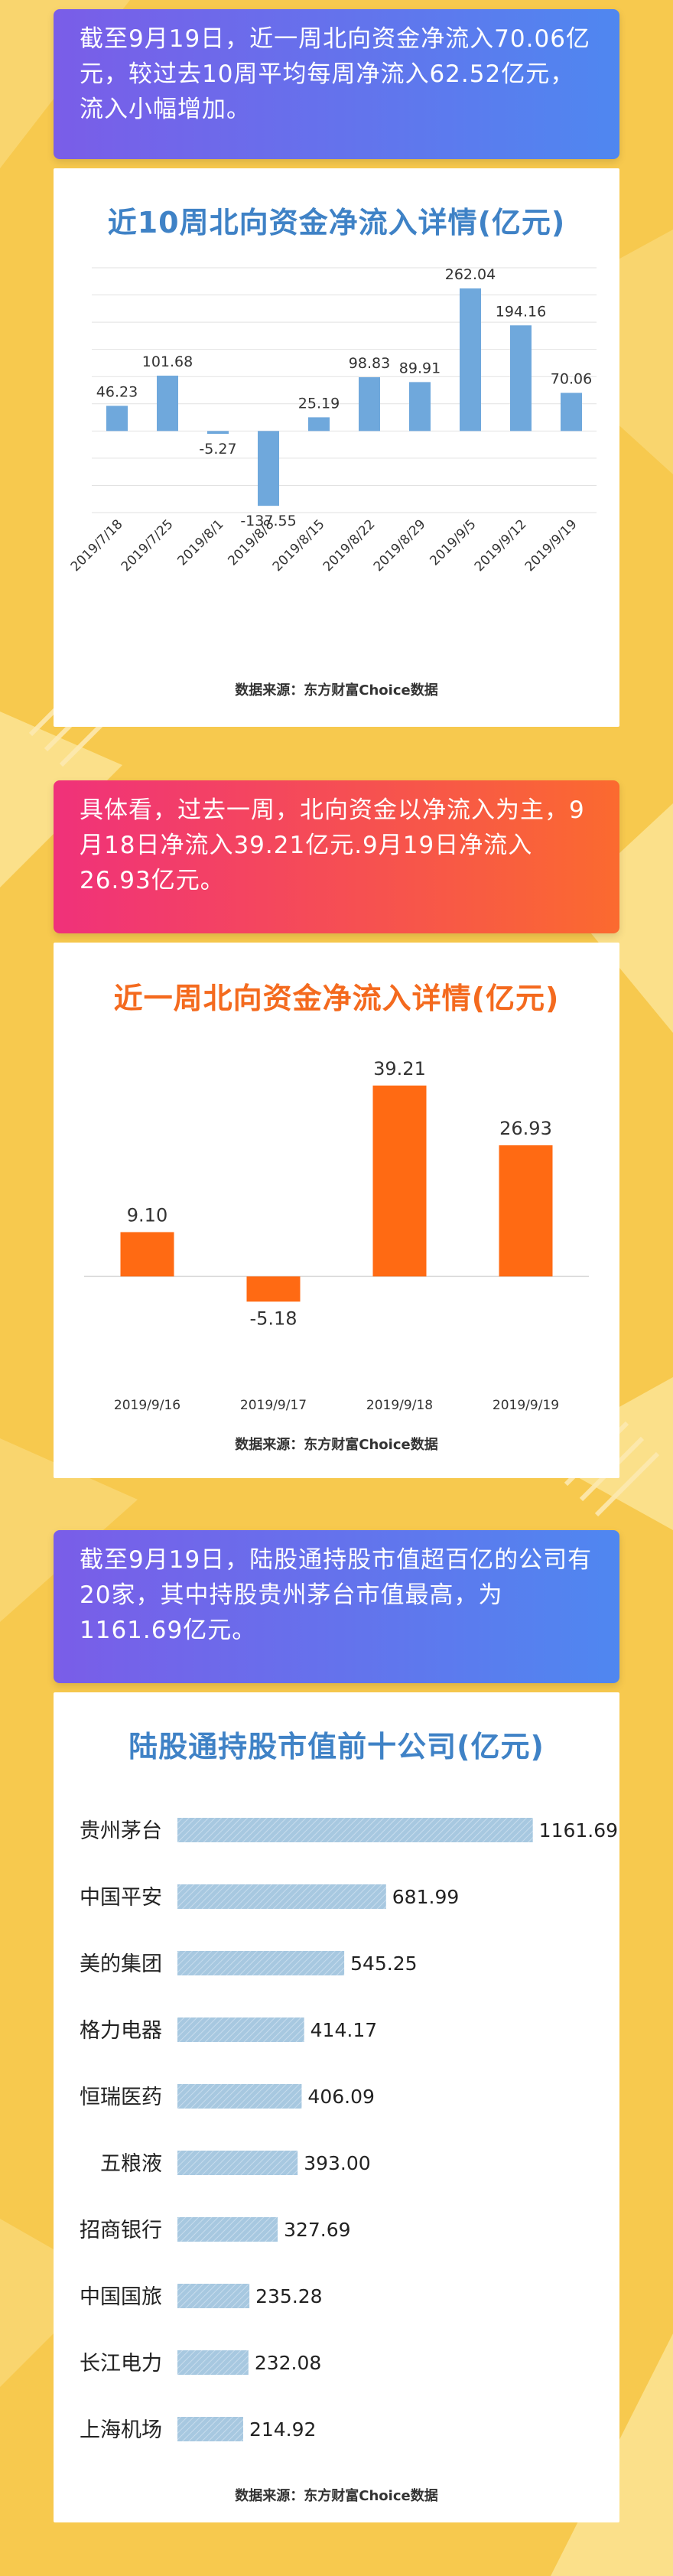 Image resolution: width=673 pixels, height=2576 pixels. What do you see at coordinates (399, 1406) in the screenshot?
I see `tick-label: 2019/9/18` at bounding box center [399, 1406].